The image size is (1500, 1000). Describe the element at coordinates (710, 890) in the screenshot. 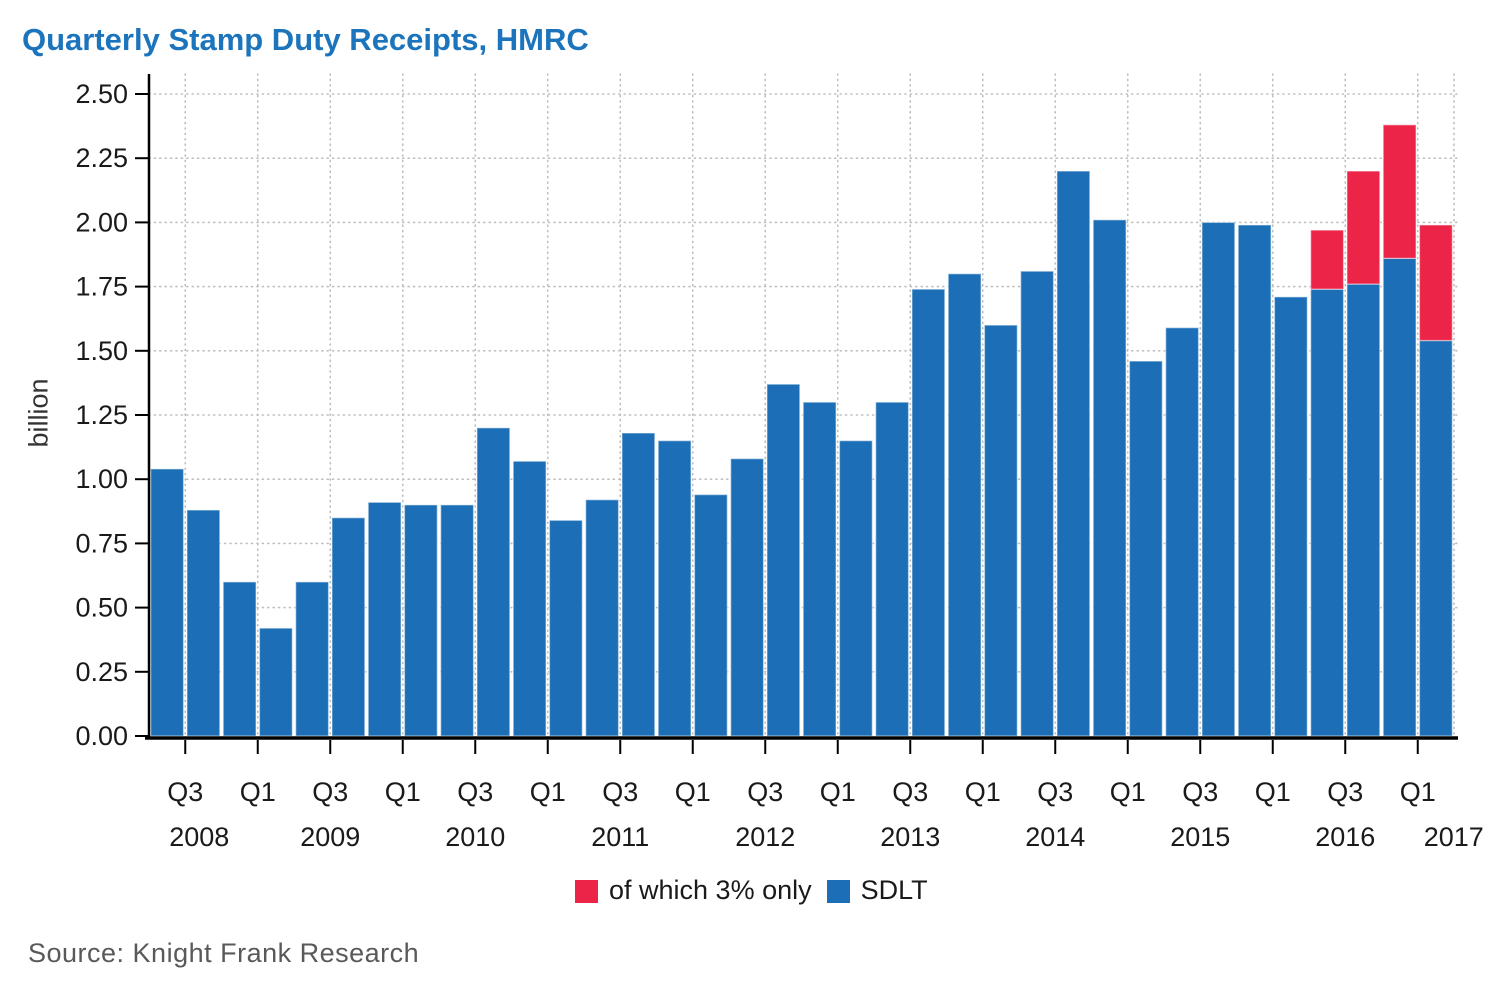

I see `legend-label-surcharge: of which 3% only` at that location.